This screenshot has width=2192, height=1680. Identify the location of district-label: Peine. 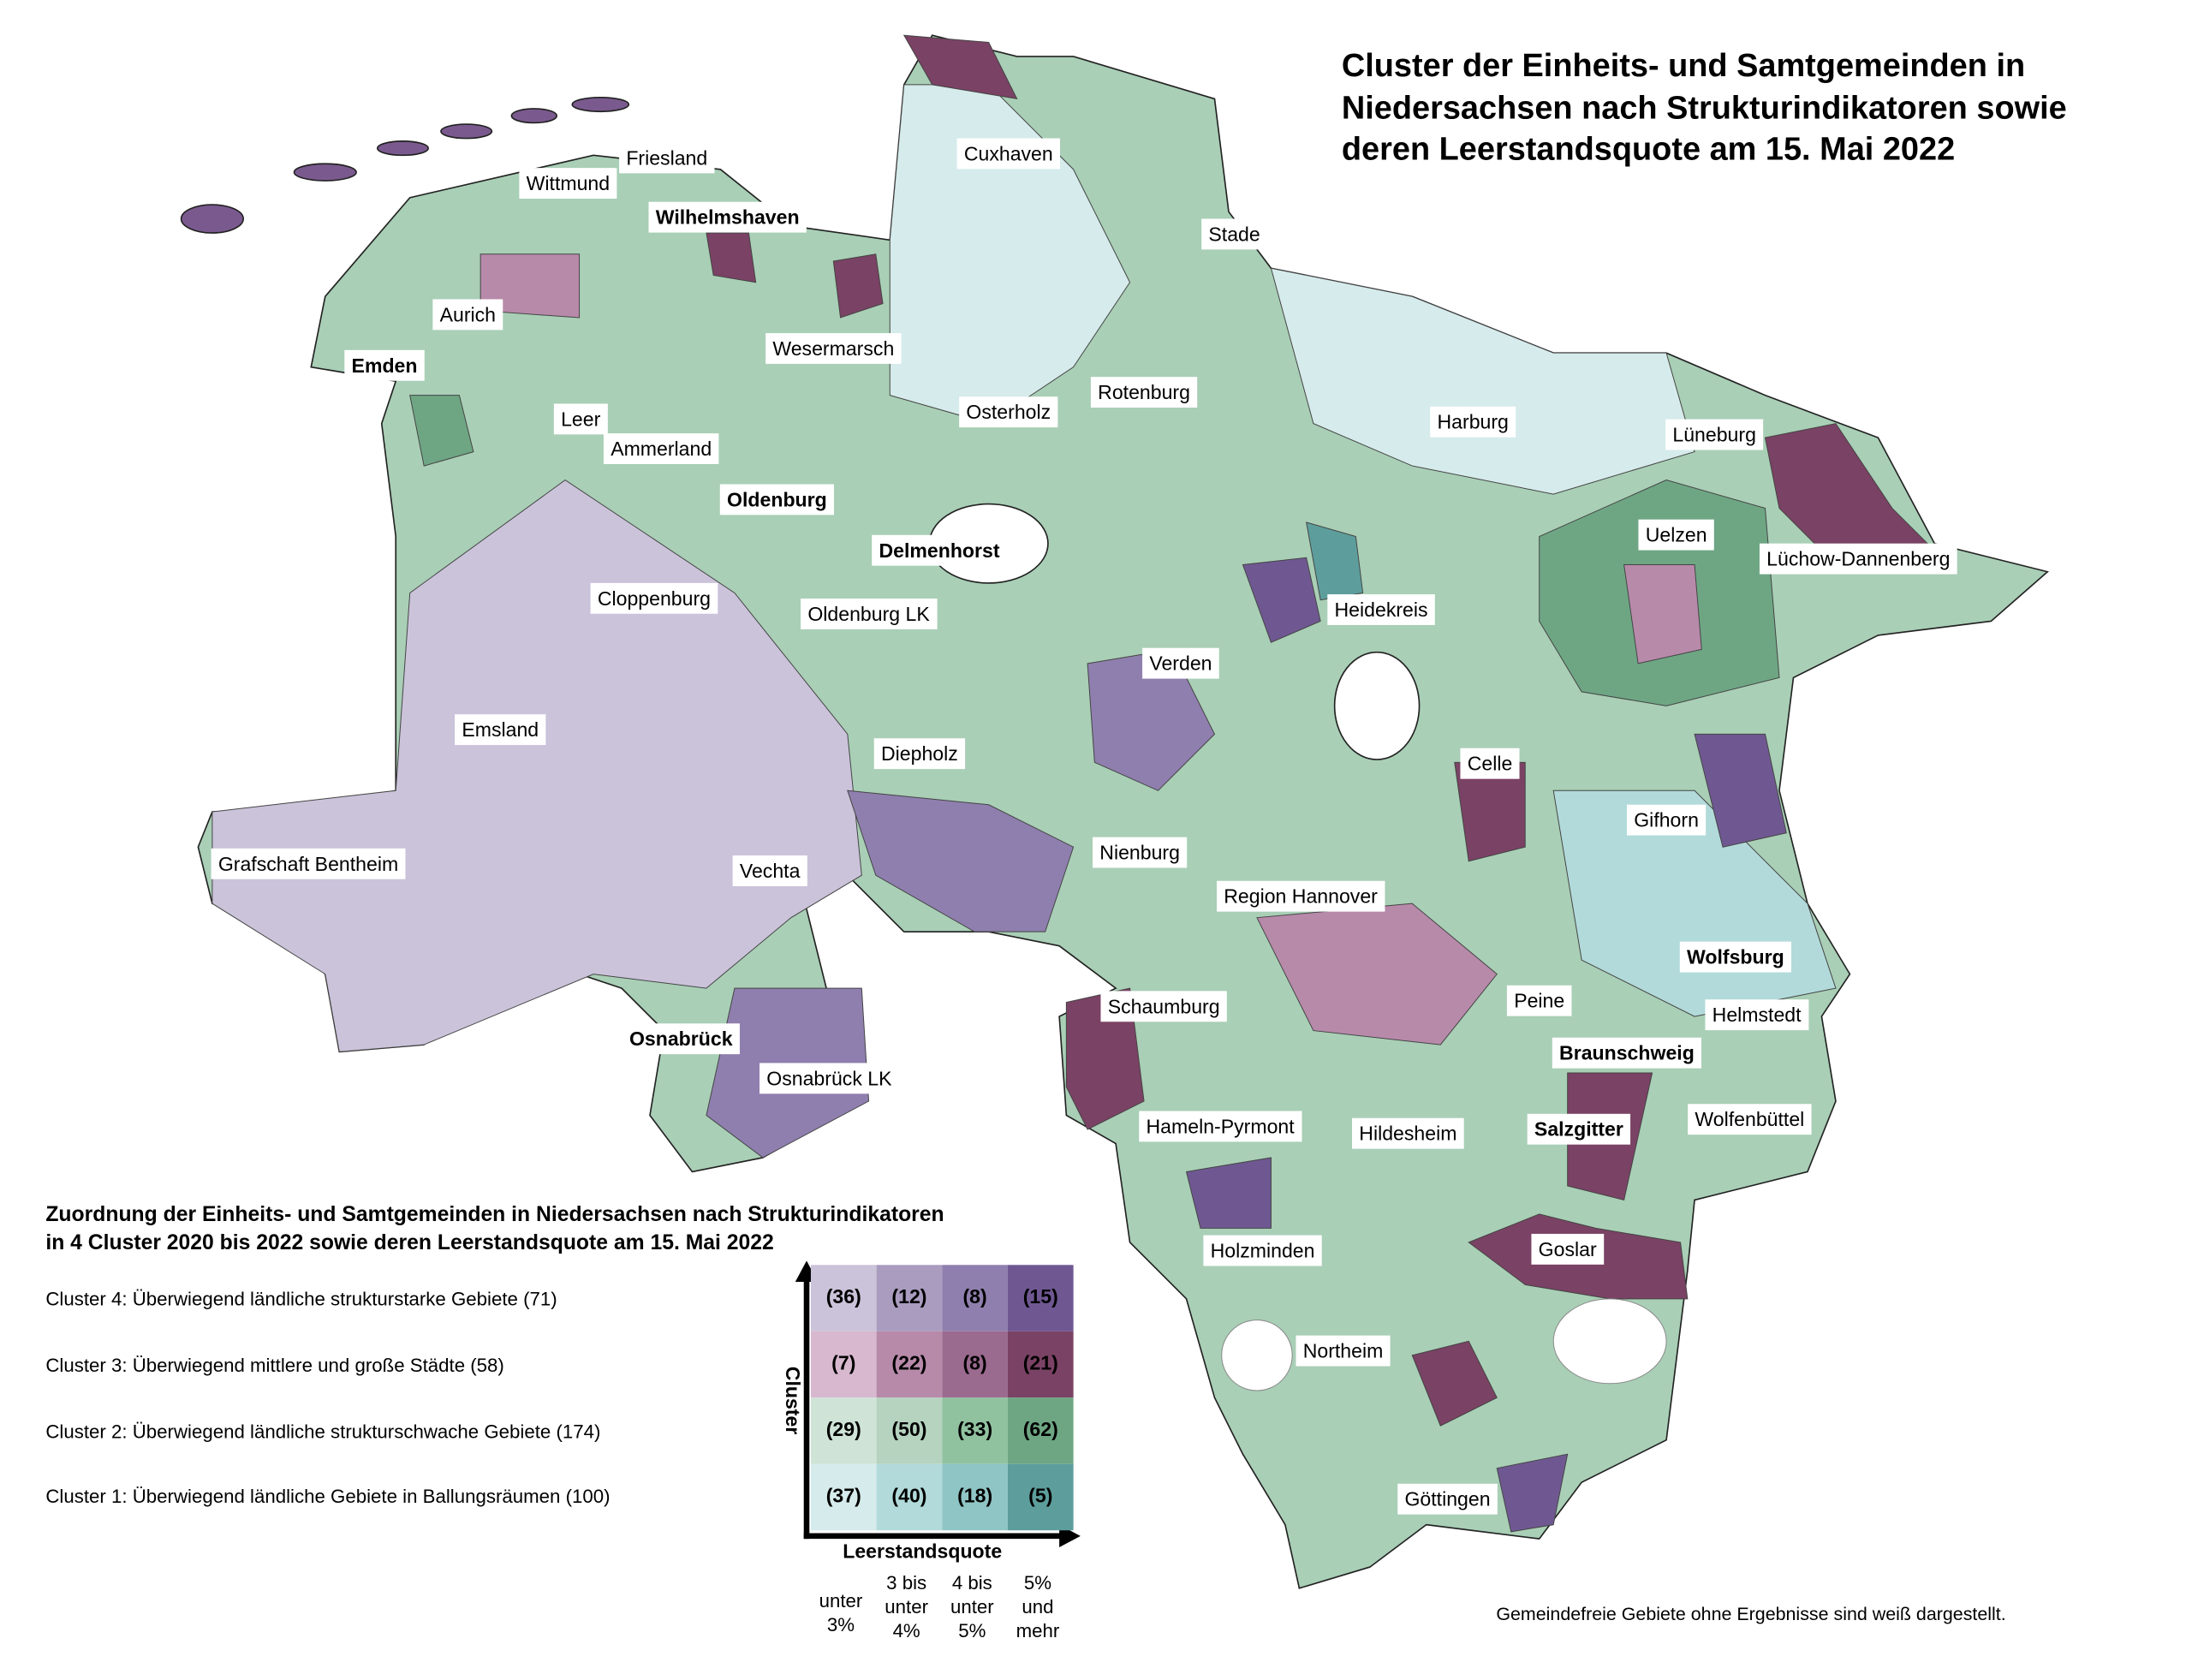
(1539, 1001).